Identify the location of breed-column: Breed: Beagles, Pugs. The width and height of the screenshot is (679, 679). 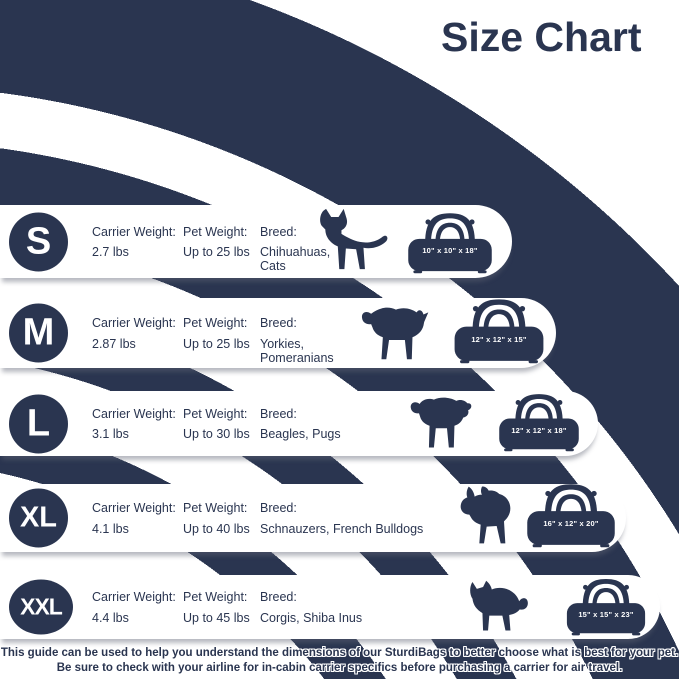
(300, 424).